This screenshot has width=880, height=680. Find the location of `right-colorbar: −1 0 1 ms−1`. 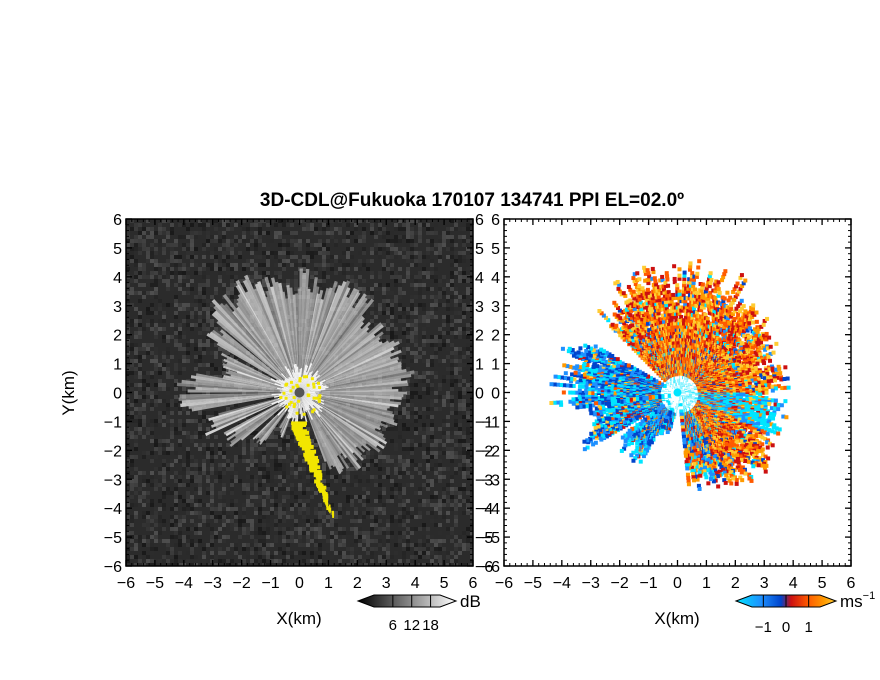

right-colorbar: −1 0 1 ms−1 is located at coordinates (804, 613).